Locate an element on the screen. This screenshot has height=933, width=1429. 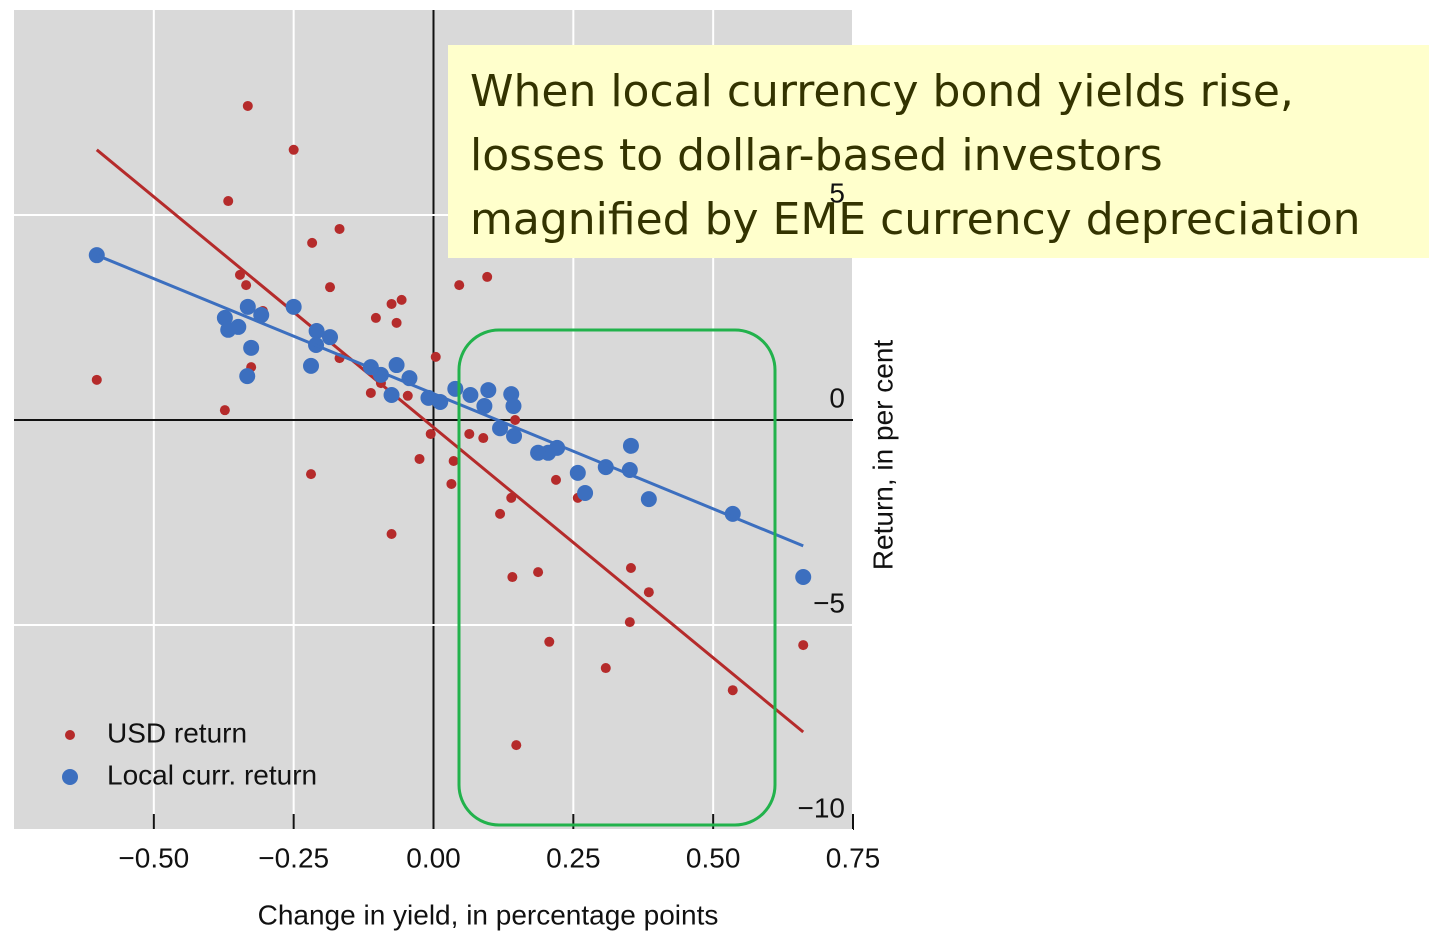
annotation-line: magnified by EME currency depreciation is located at coordinates (915, 219).